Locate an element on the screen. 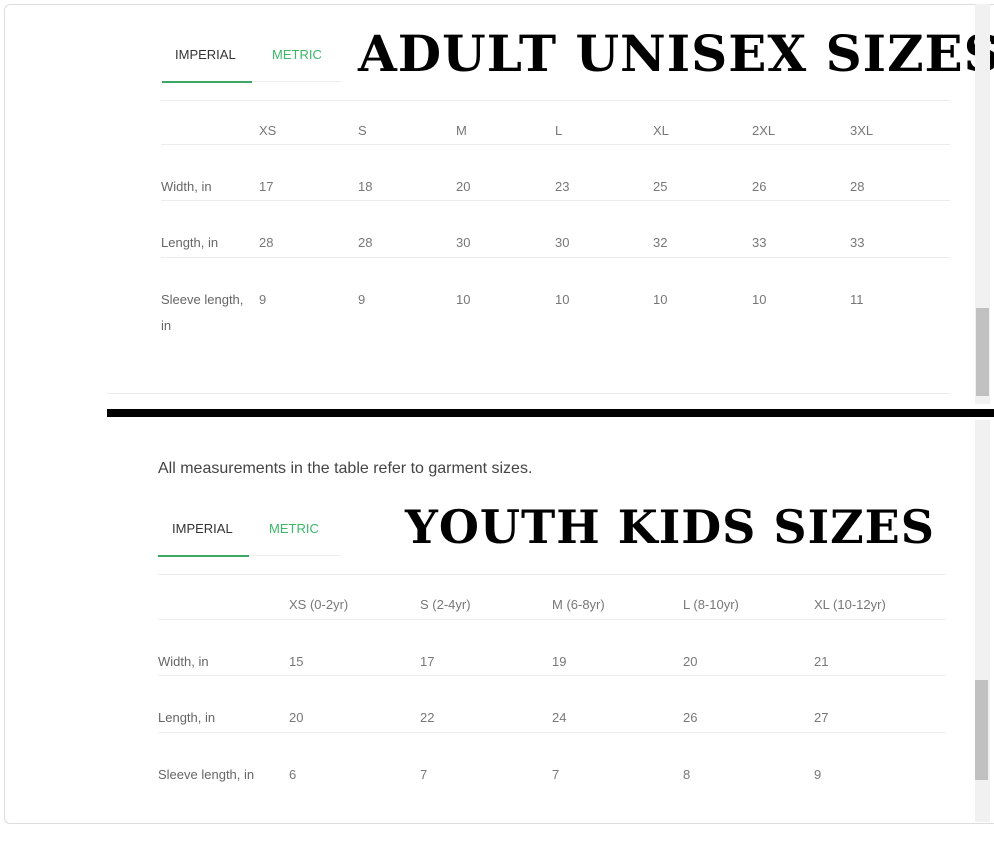  scrollbar-thumb-youth is located at coordinates (981, 730).